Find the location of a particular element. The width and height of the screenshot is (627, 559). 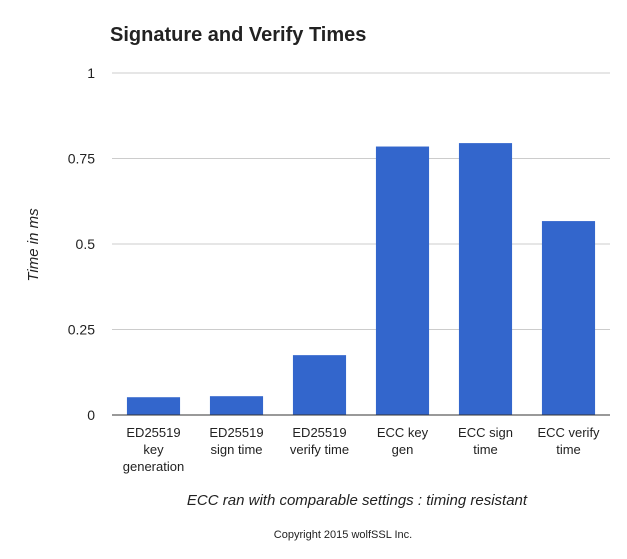

y-axis-ticks: 0 0.25 0.5 0.75 1 is located at coordinates (81, 244).